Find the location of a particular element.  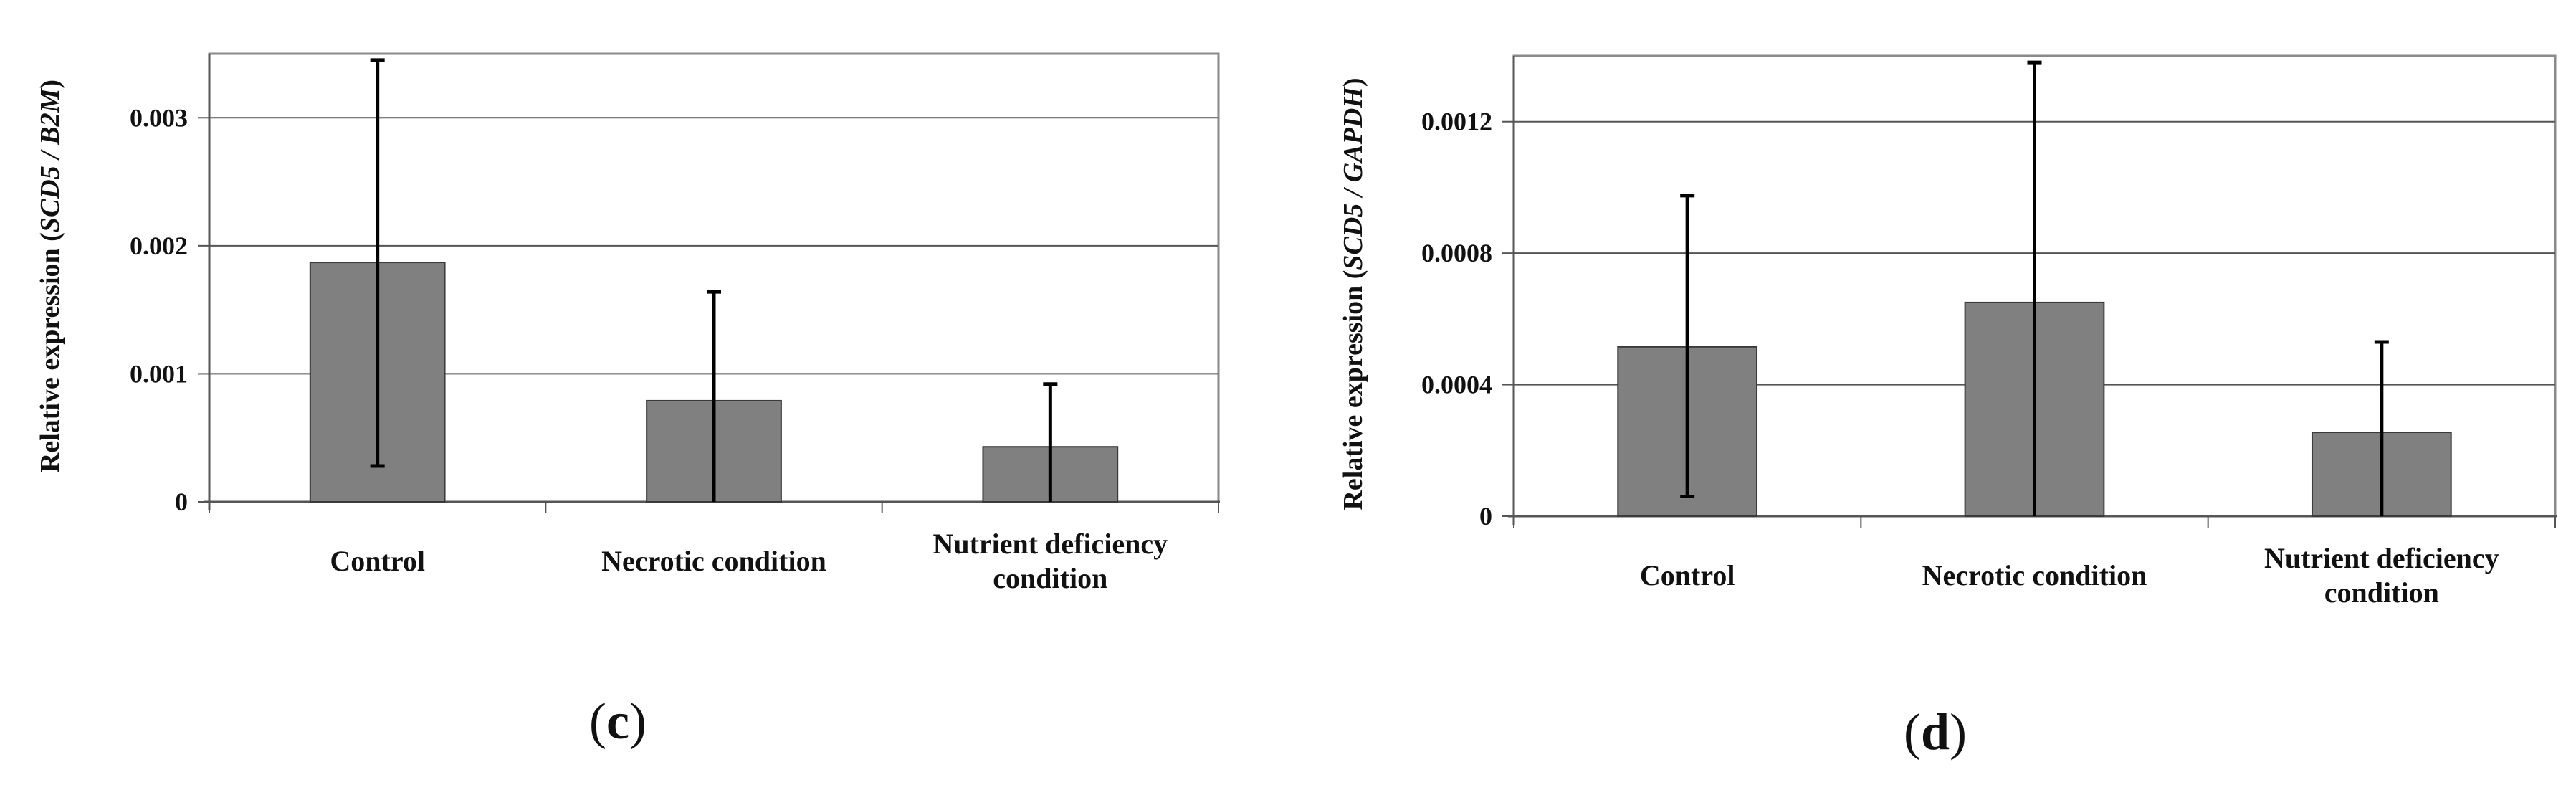

y-tick-label: 0.0004 is located at coordinates (1456, 385).